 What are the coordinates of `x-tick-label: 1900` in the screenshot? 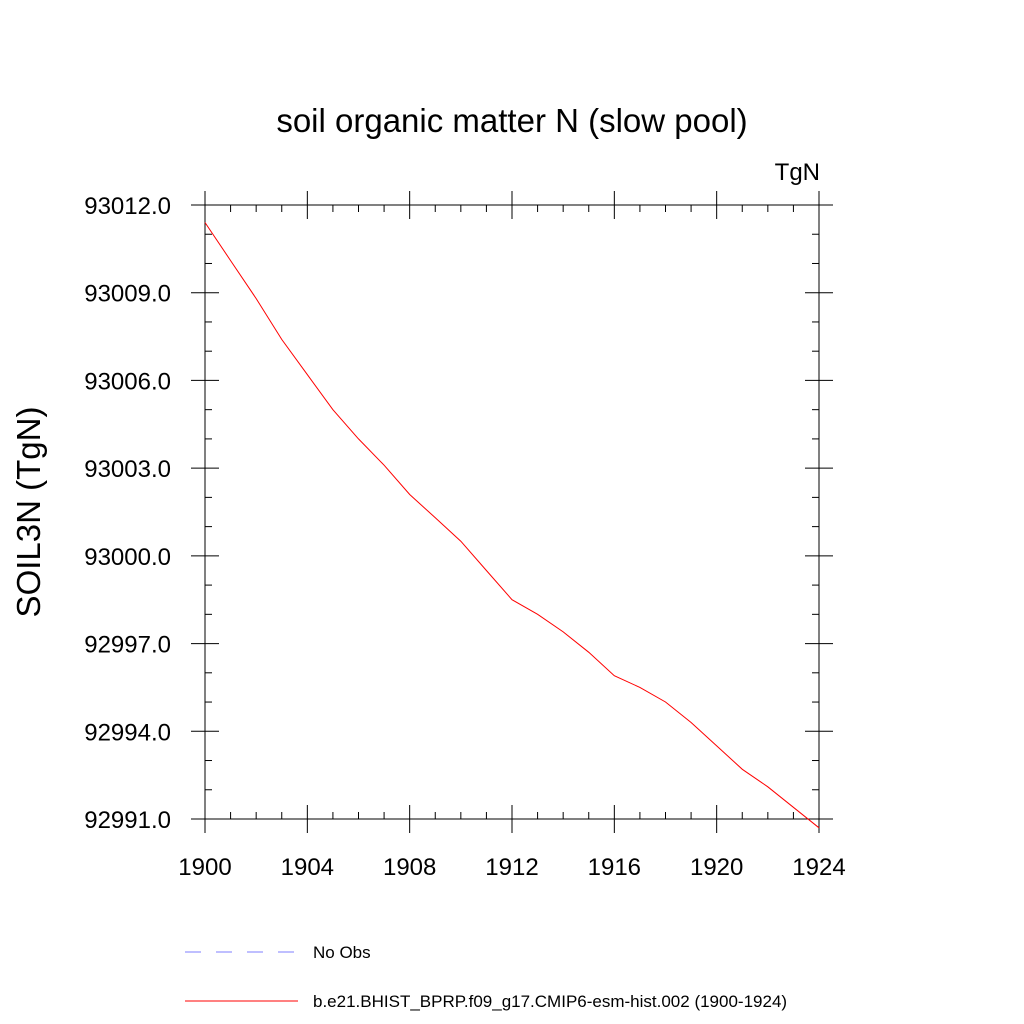 It's located at (204, 867).